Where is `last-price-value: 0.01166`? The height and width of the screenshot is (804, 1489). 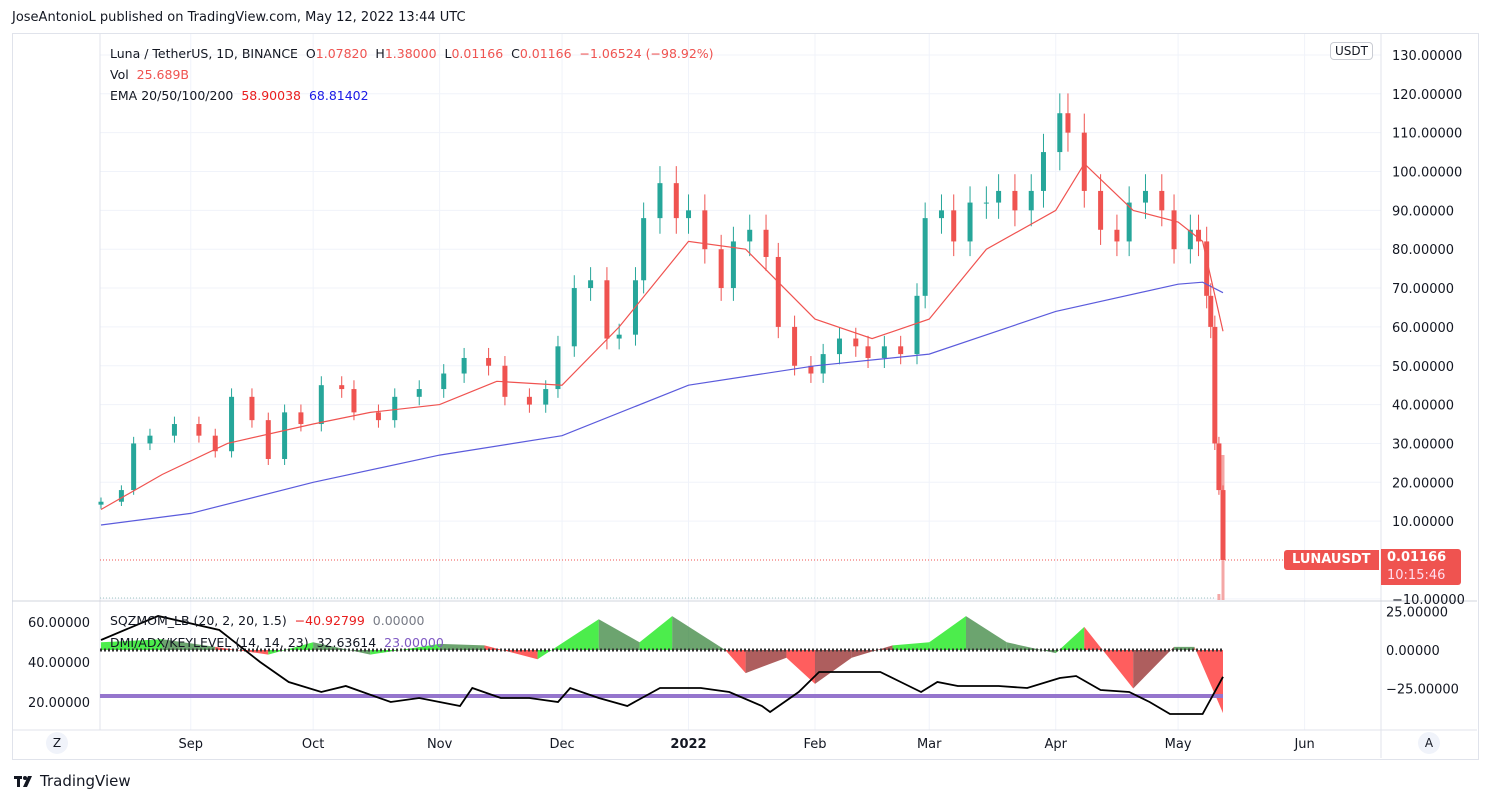 last-price-value: 0.01166 is located at coordinates (1417, 557).